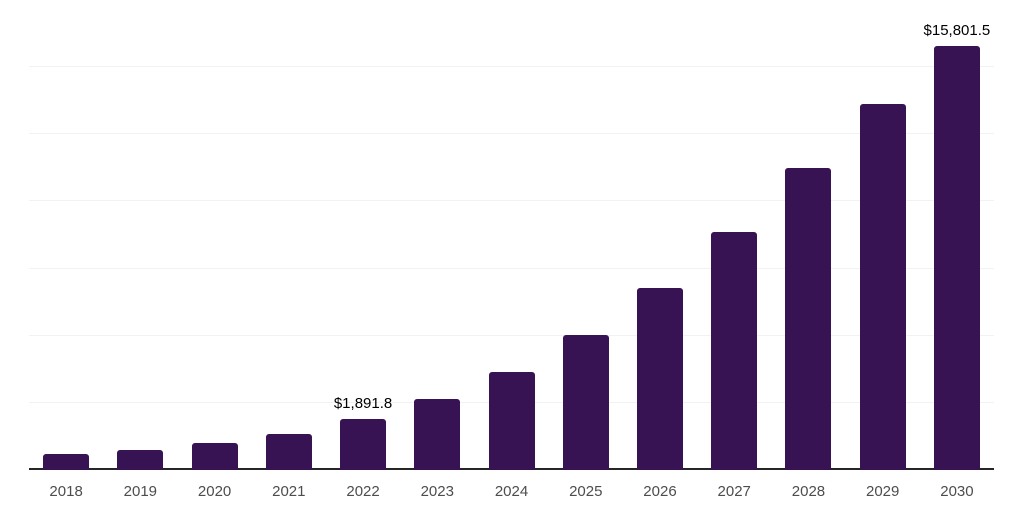  I want to click on bar-2022, so click(363, 444).